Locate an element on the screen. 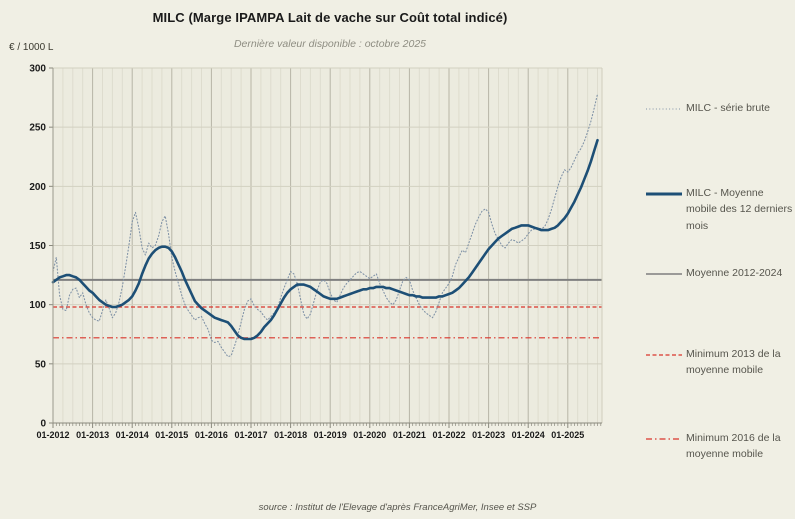  svg-text: 01-2019 is located at coordinates (330, 435).